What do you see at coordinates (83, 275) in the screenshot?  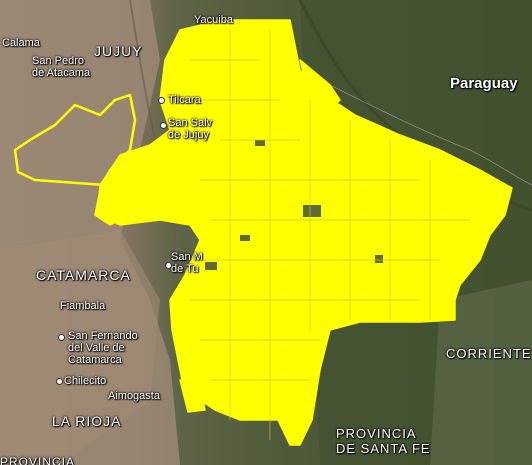 I see `label-catamarca: CATAMARCA` at bounding box center [83, 275].